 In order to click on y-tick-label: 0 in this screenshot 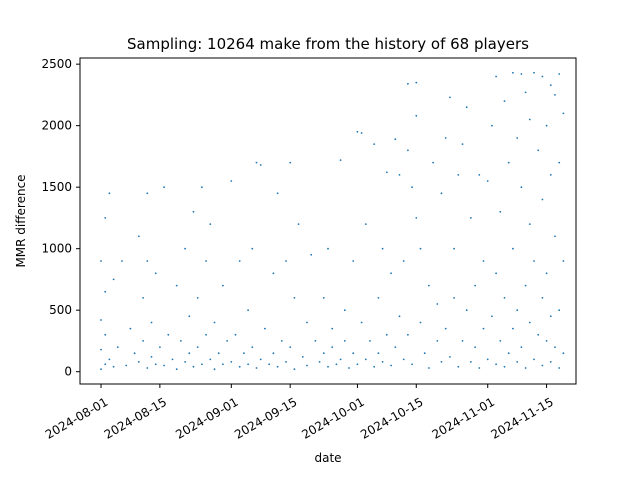, I will do `click(68, 372)`.